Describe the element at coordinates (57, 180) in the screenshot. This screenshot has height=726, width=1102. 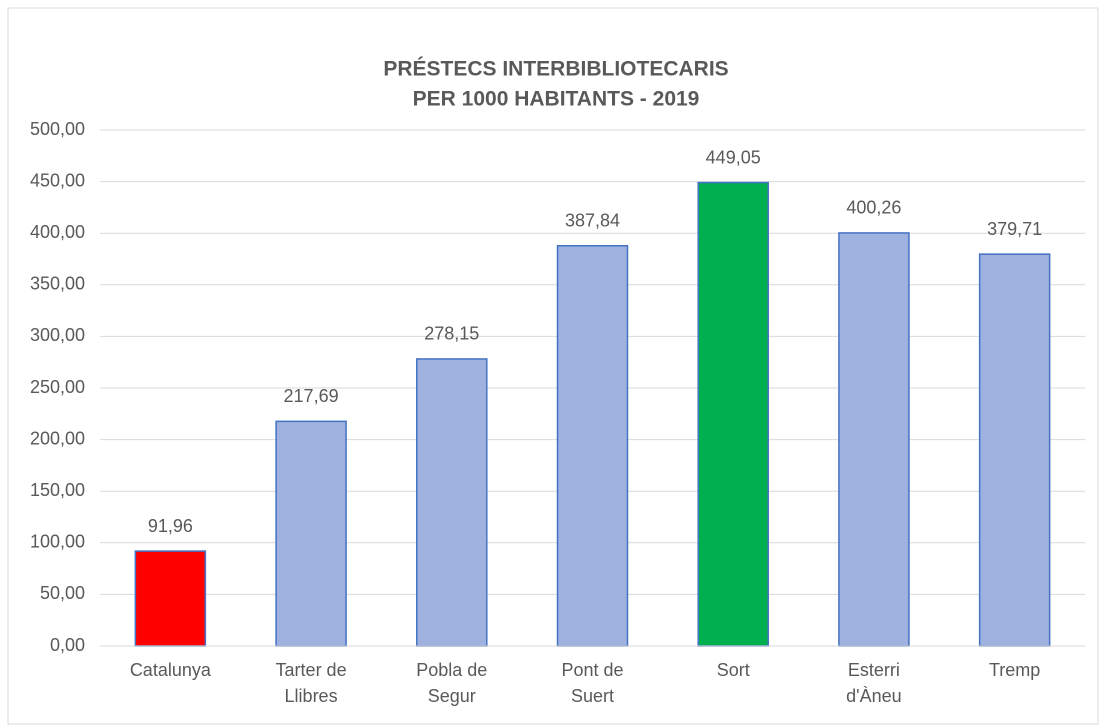
I see `y-tick-label: 450,00` at that location.